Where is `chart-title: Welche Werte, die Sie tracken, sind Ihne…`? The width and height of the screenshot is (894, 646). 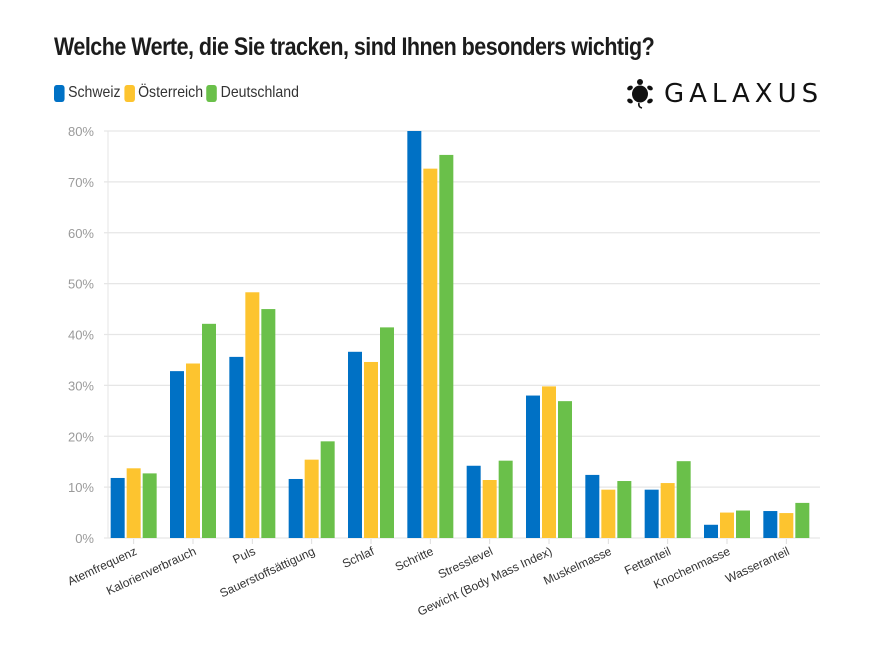
chart-title: Welche Werte, die Sie tracken, sind Ihne… is located at coordinates (354, 47).